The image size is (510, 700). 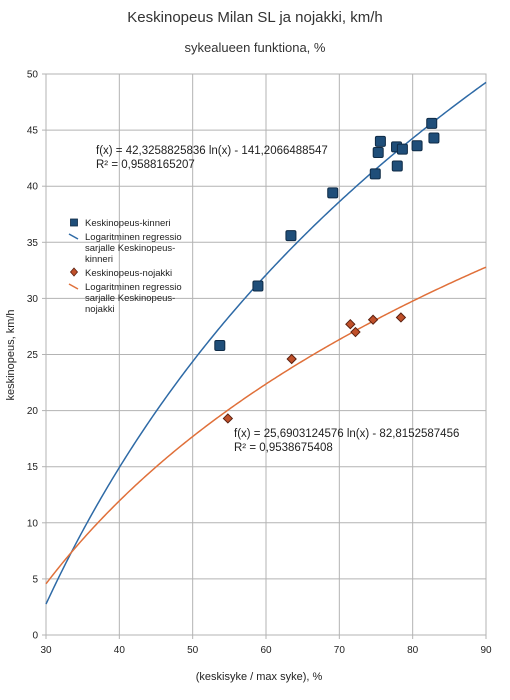 What do you see at coordinates (35, 636) in the screenshot?
I see `y-tick-label: 0` at bounding box center [35, 636].